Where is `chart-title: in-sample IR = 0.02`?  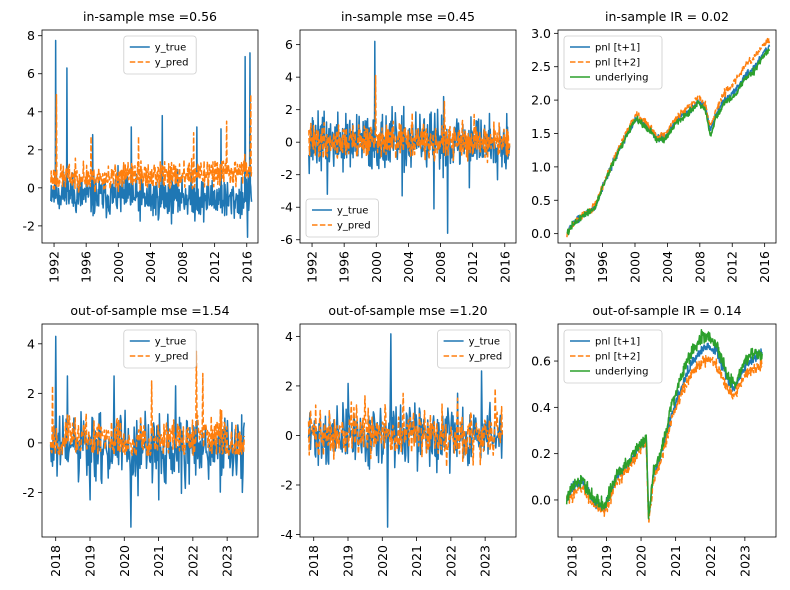 chart-title: in-sample IR = 0.02 is located at coordinates (667, 16).